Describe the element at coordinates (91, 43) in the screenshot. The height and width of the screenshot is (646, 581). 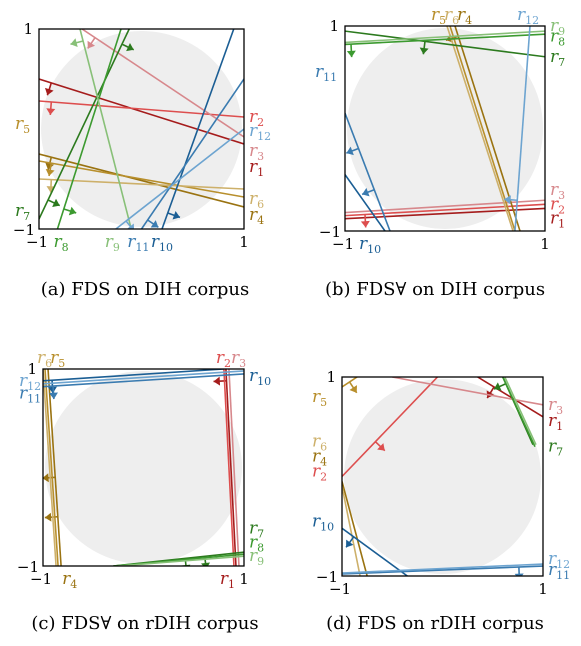
I see `arrow-r3` at that location.